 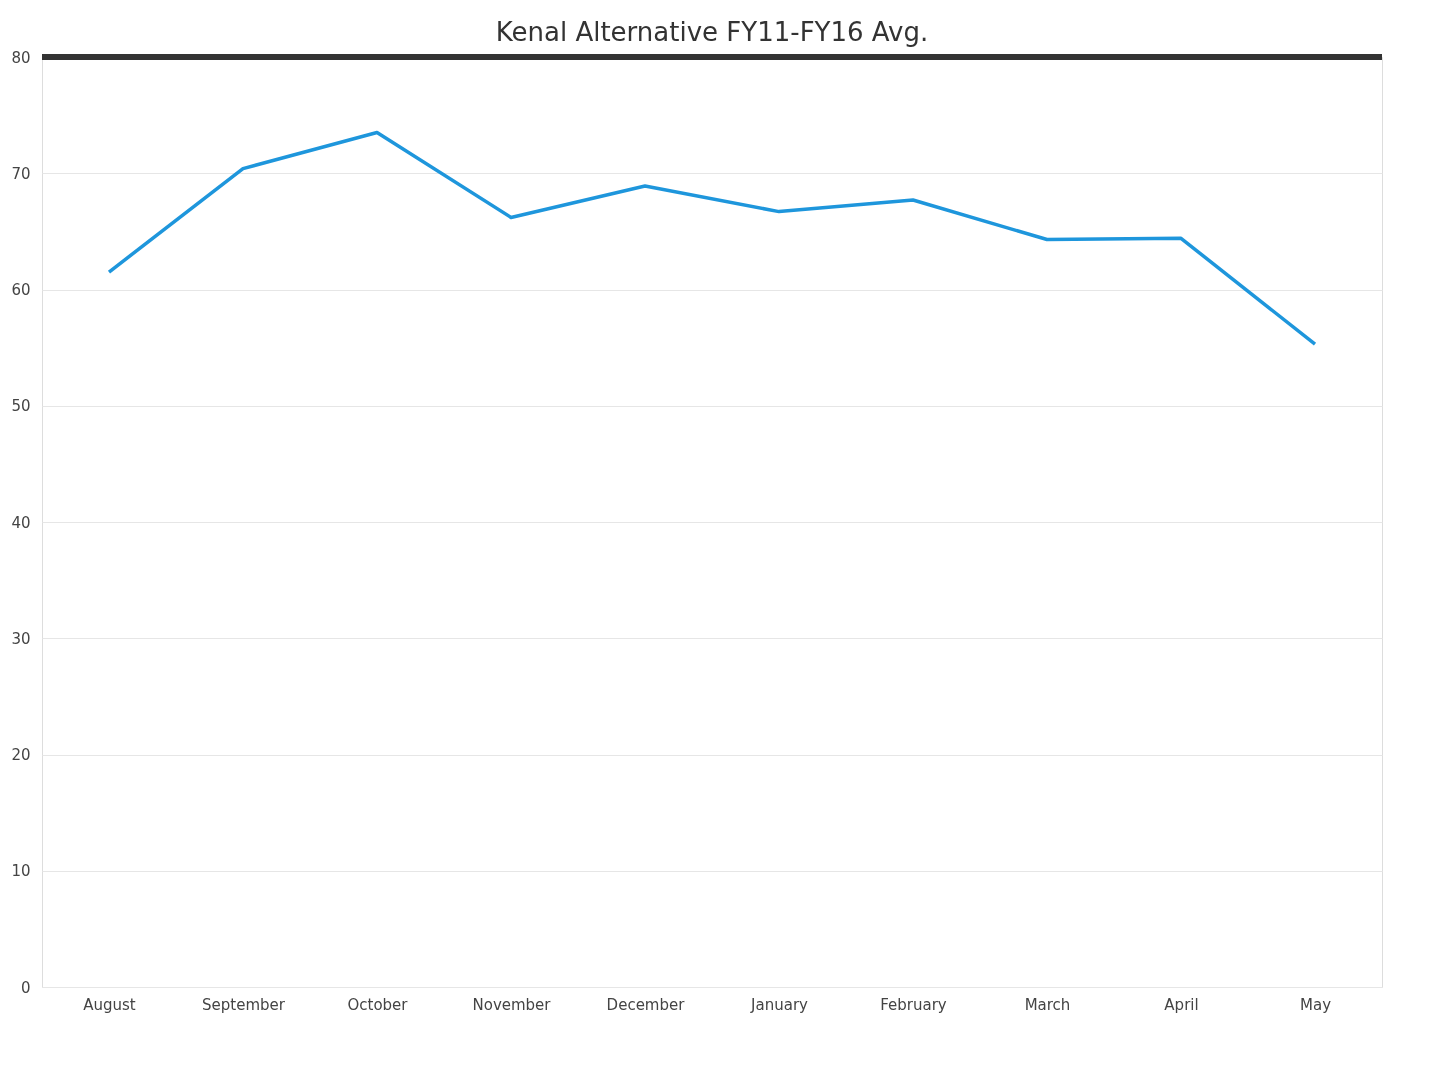 What do you see at coordinates (21, 406) in the screenshot?
I see `y-tick-label: 50` at bounding box center [21, 406].